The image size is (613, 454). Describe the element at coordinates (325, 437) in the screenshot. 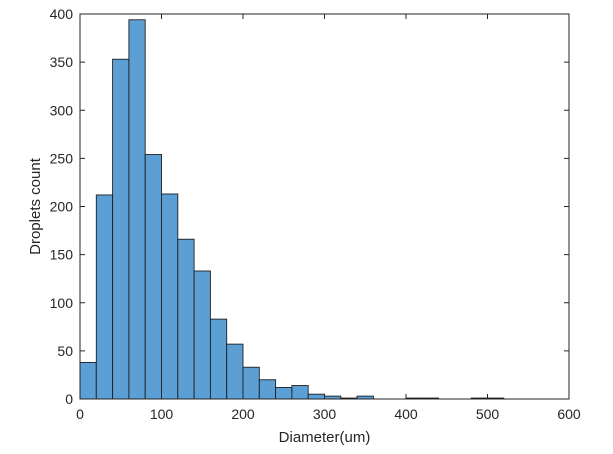

I see `x-axis-label: Diameter(um)` at that location.